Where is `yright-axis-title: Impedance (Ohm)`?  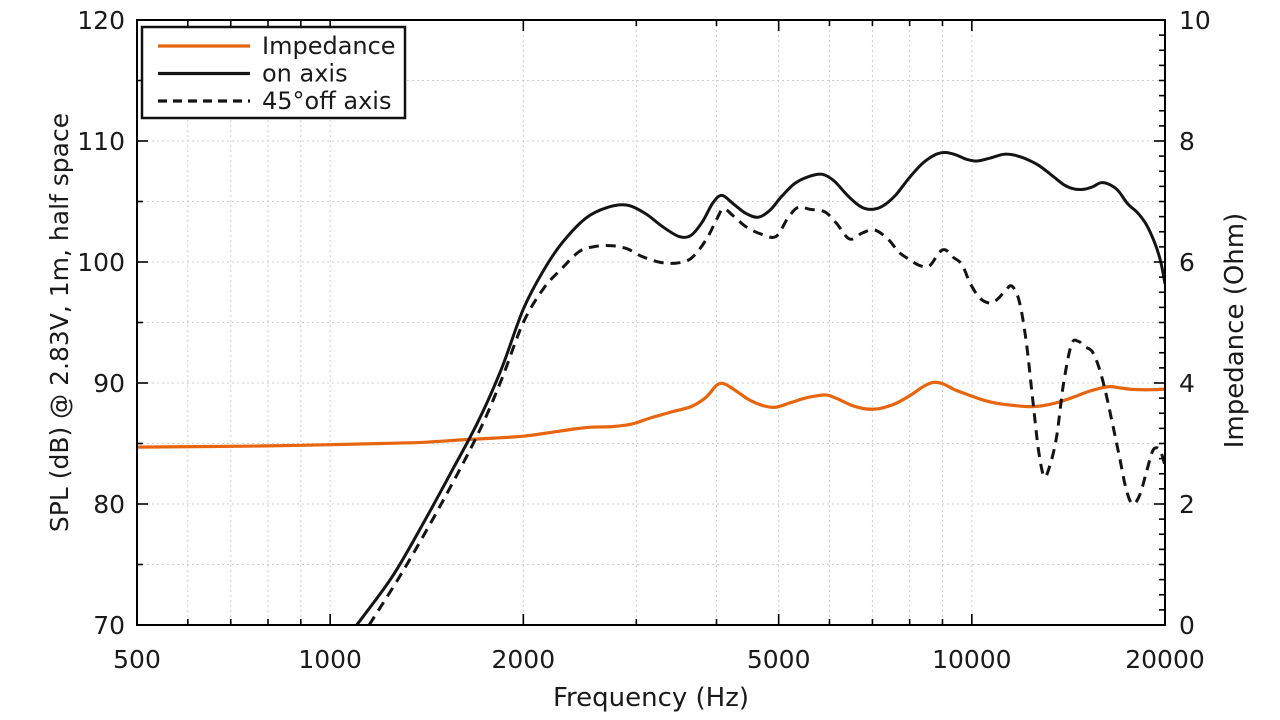
yright-axis-title: Impedance (Ohm) is located at coordinates (1235, 331).